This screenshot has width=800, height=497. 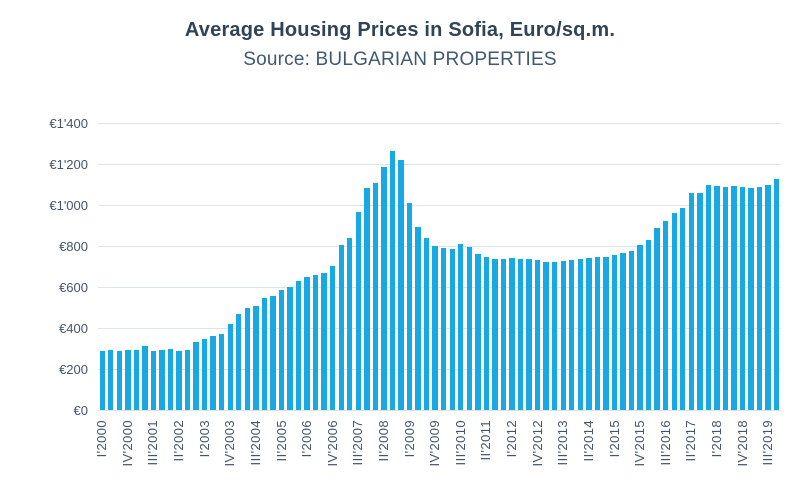 I want to click on x-axis-tick-label: III'2010, so click(x=460, y=443).